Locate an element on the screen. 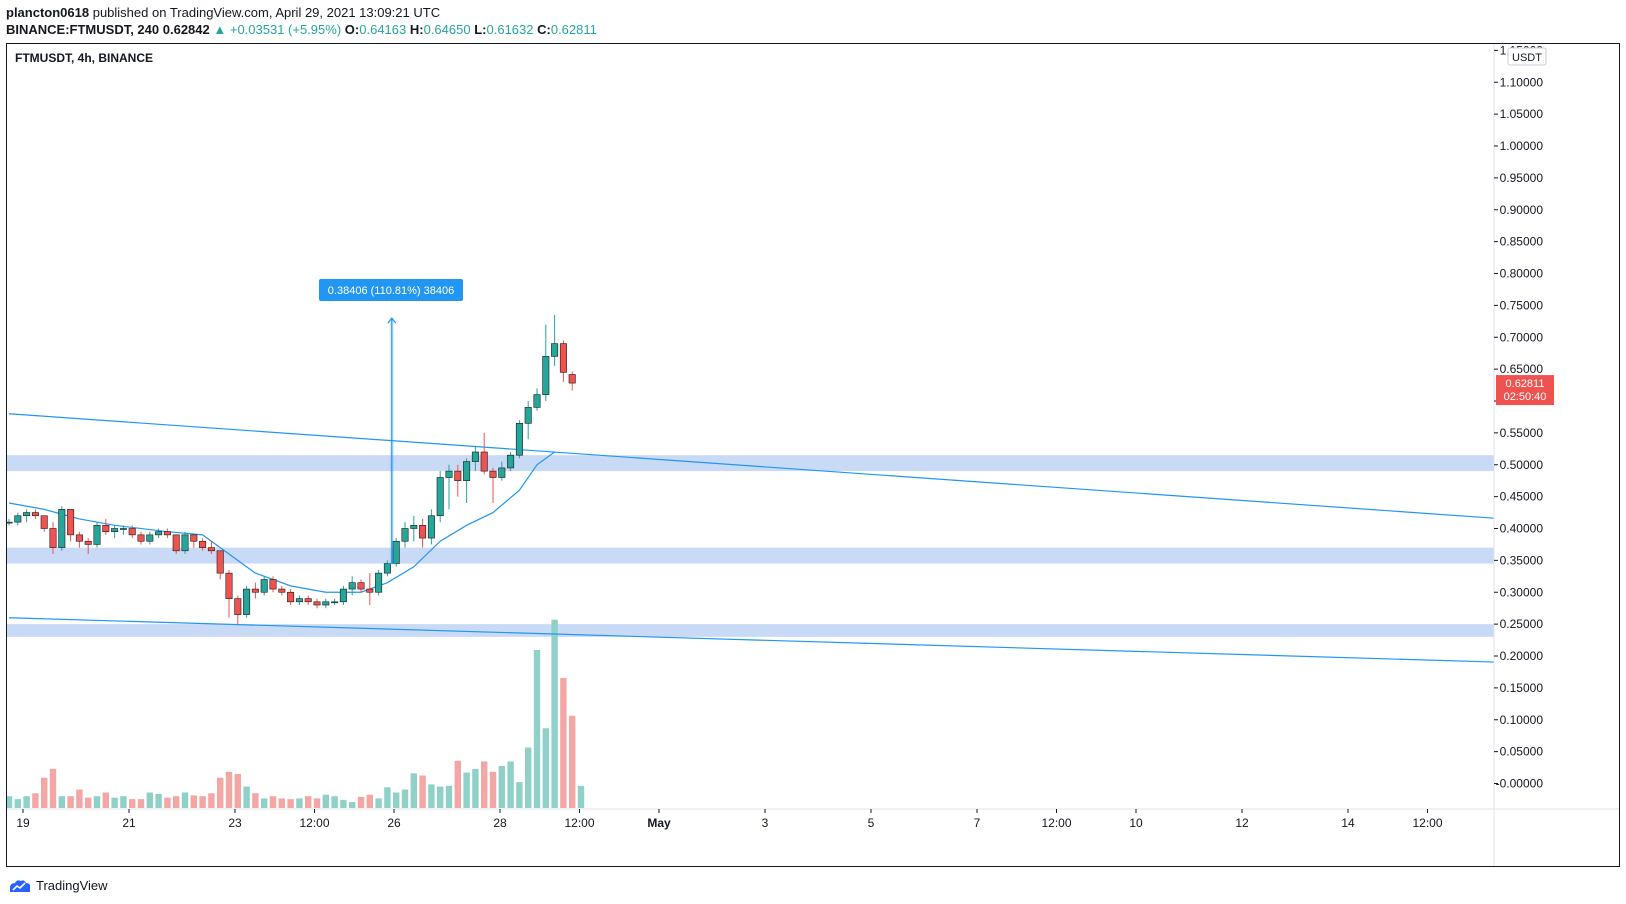 Image resolution: width=1626 pixels, height=904 pixels. measure-label: 0.38406 (110.81%) 38406 is located at coordinates (391, 291).